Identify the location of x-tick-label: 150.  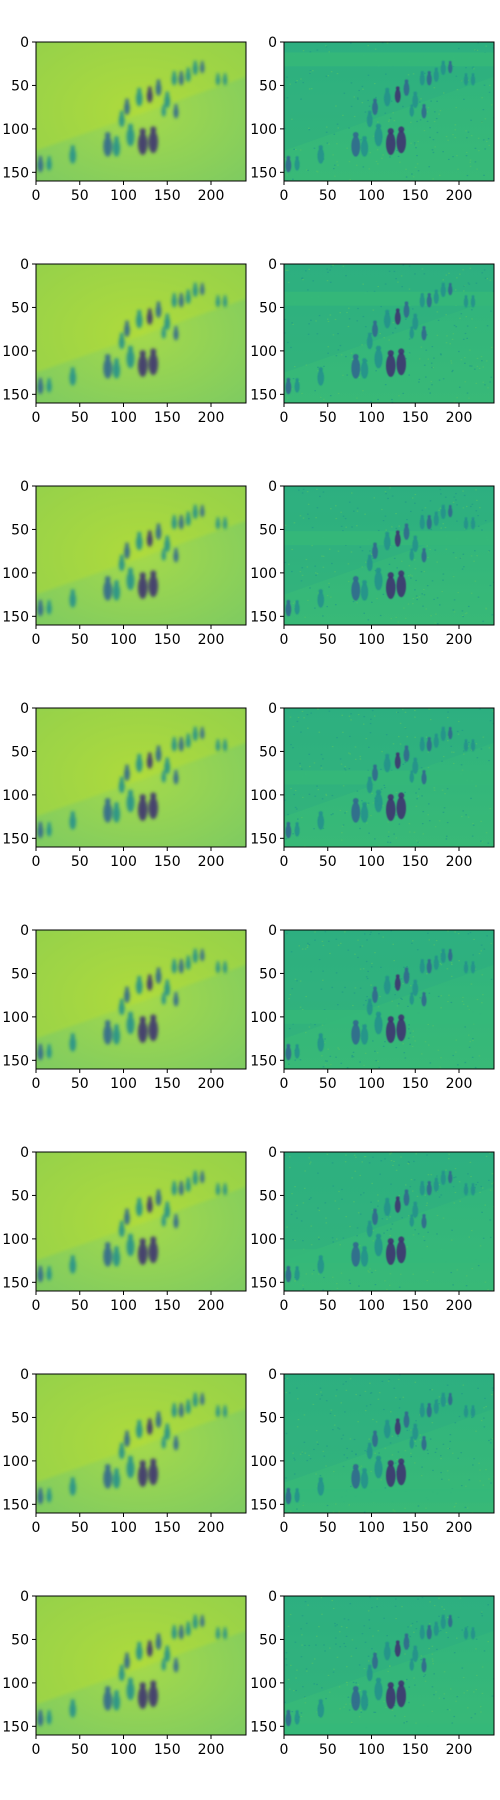
(167, 418).